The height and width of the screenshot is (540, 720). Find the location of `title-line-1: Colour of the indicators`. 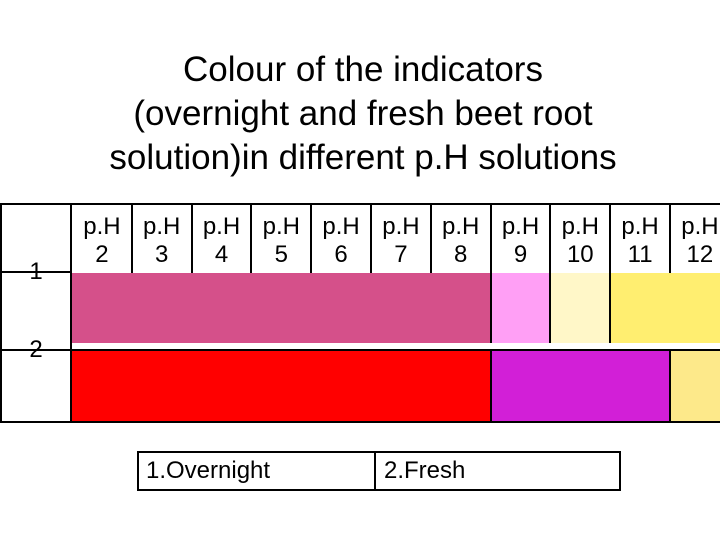

title-line-1: Colour of the indicators is located at coordinates (363, 69).